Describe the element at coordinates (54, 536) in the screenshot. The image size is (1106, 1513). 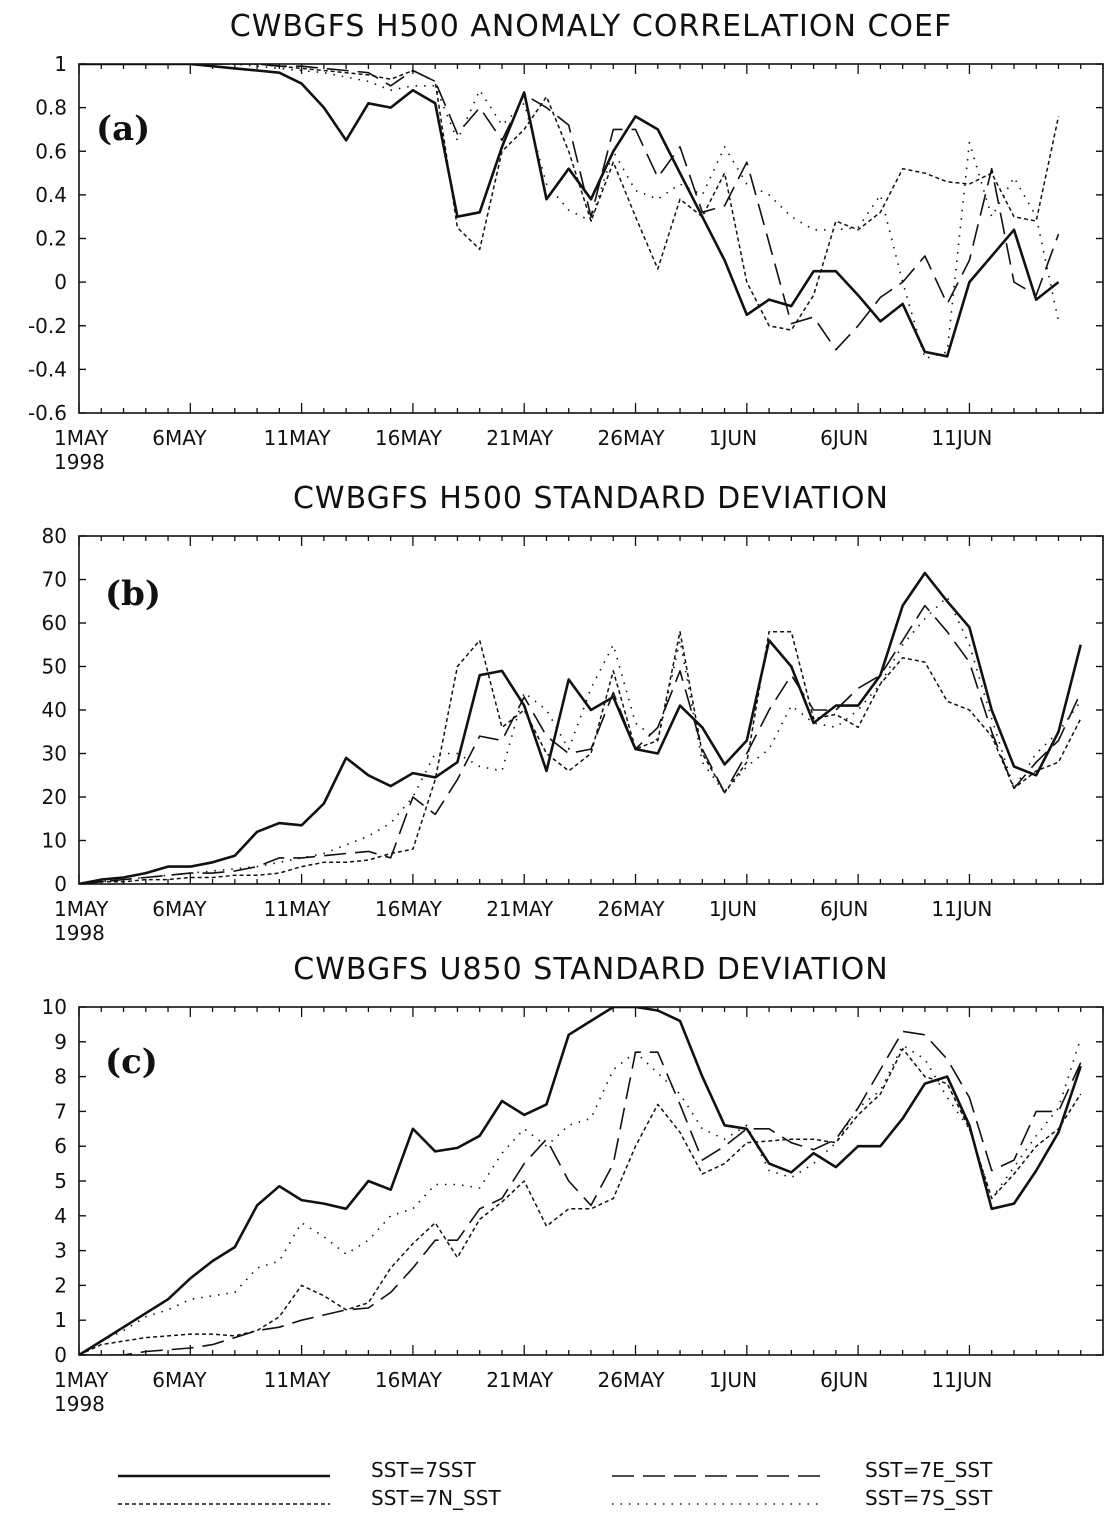
I see `y-tick-label: 80` at that location.